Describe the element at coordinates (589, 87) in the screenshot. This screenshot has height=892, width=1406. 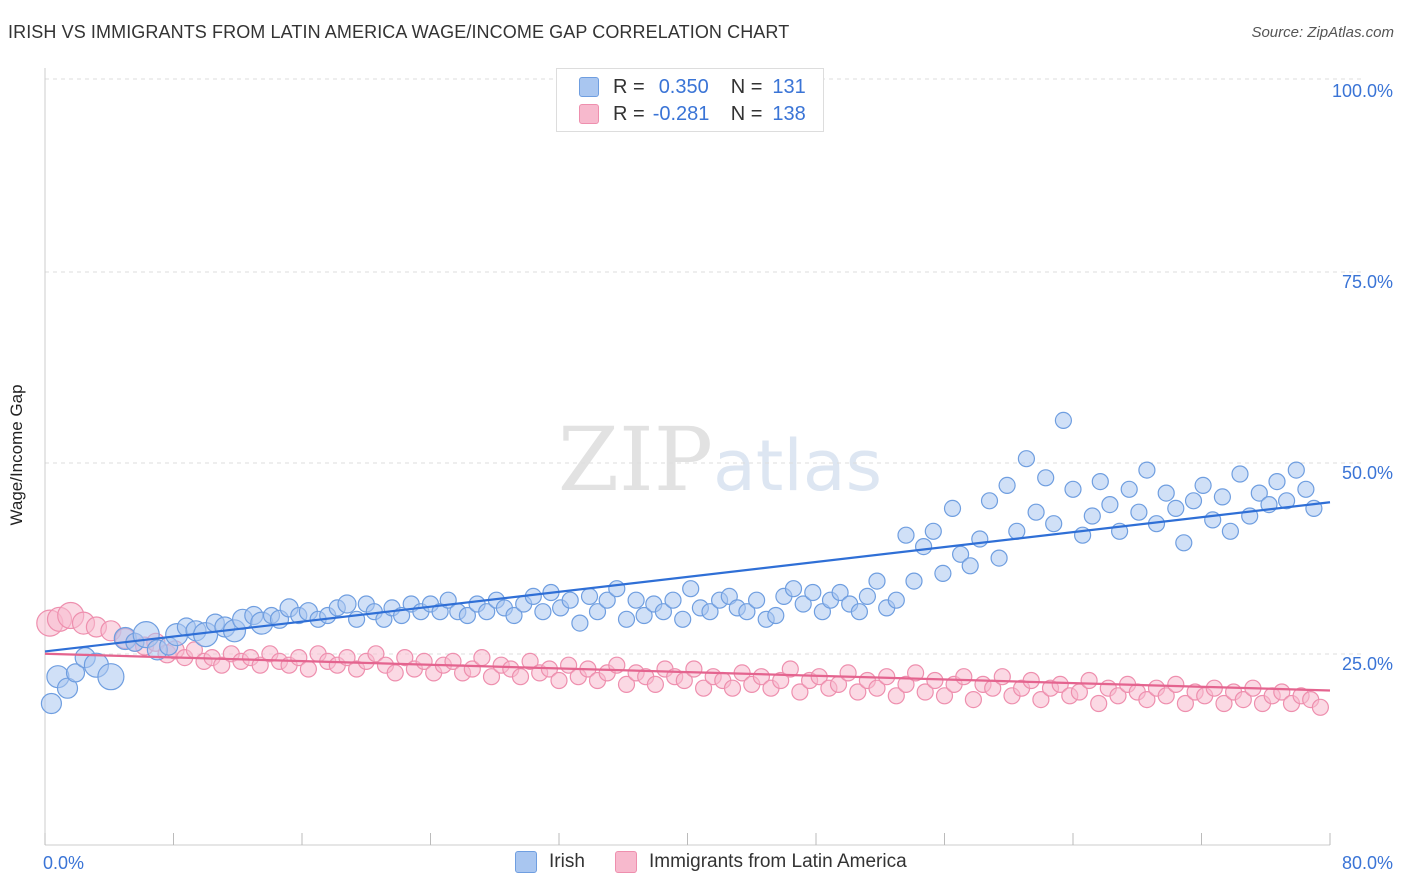
I see `legend-swatch-irish` at that location.